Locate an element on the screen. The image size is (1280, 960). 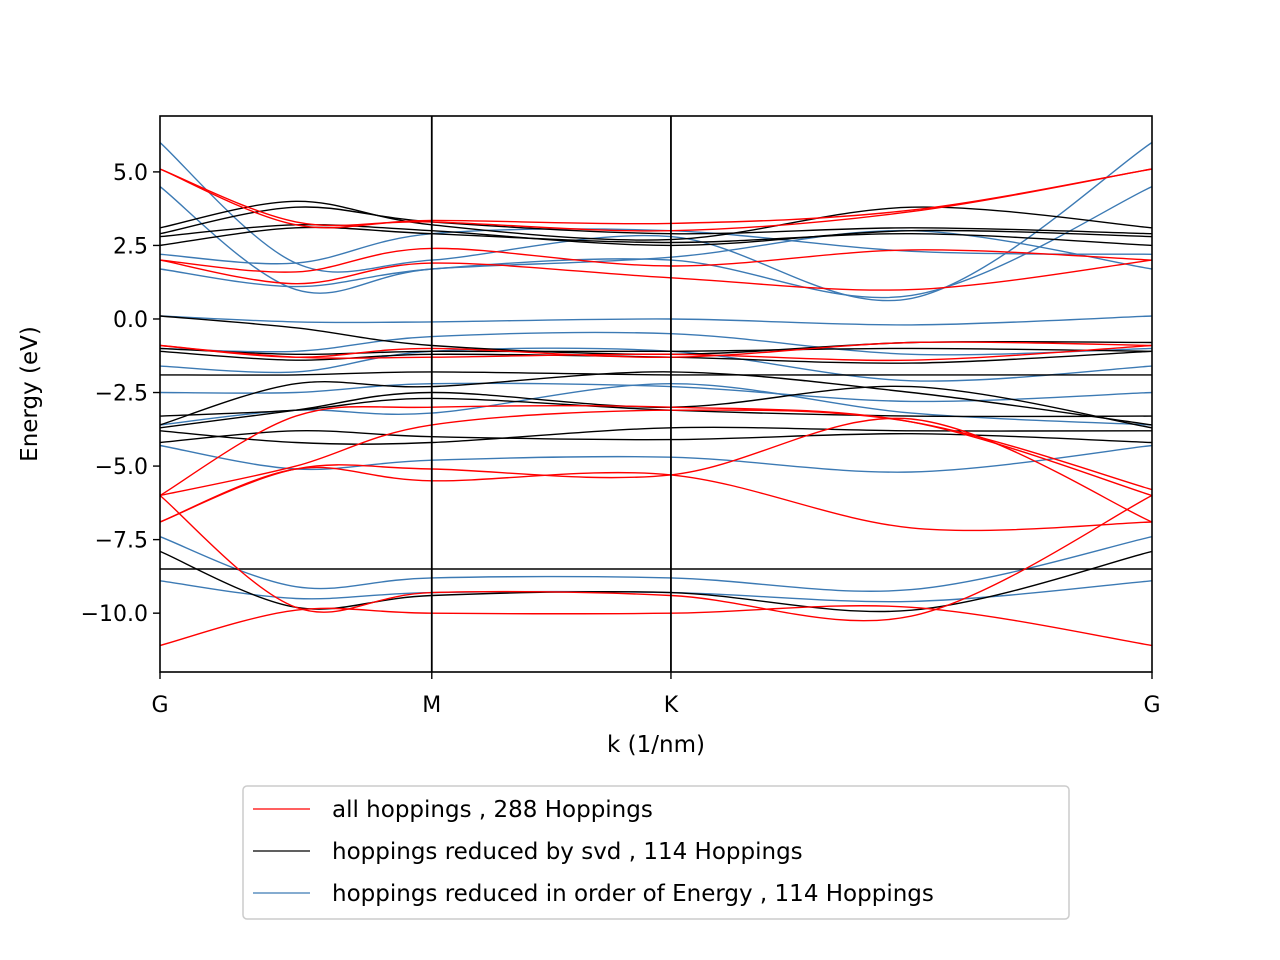
y-axis: 5.0 2.5 0.0 −2.5 −5.0 −7.5 −10.0 is located at coordinates (120, 394).